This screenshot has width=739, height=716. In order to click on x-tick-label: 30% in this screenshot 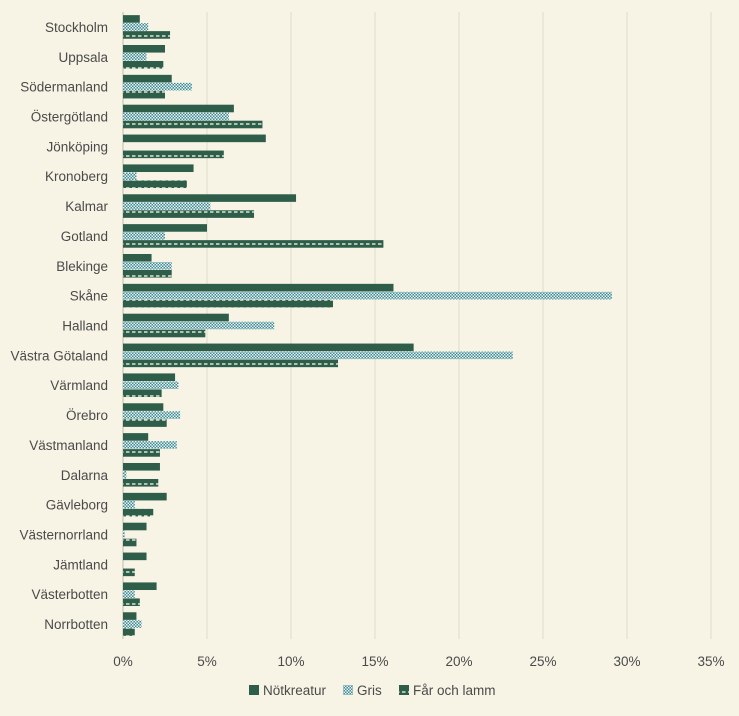, I will do `click(626, 661)`.